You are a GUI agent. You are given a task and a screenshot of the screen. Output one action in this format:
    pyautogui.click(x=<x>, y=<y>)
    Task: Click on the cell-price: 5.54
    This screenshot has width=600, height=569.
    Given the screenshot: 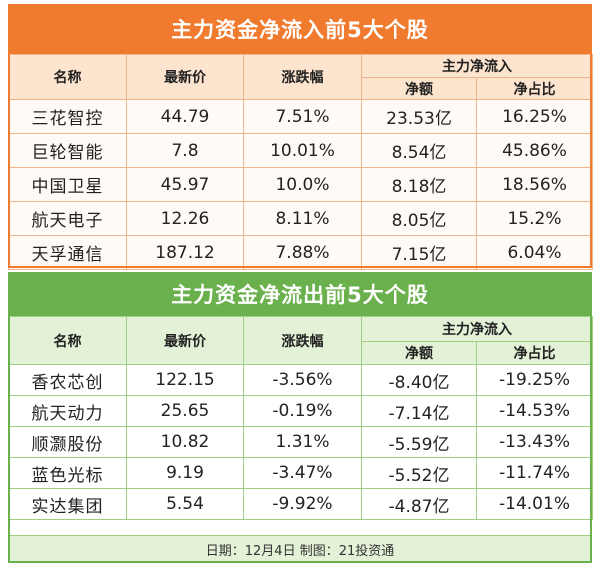 What is the action you would take?
    pyautogui.click(x=185, y=504)
    